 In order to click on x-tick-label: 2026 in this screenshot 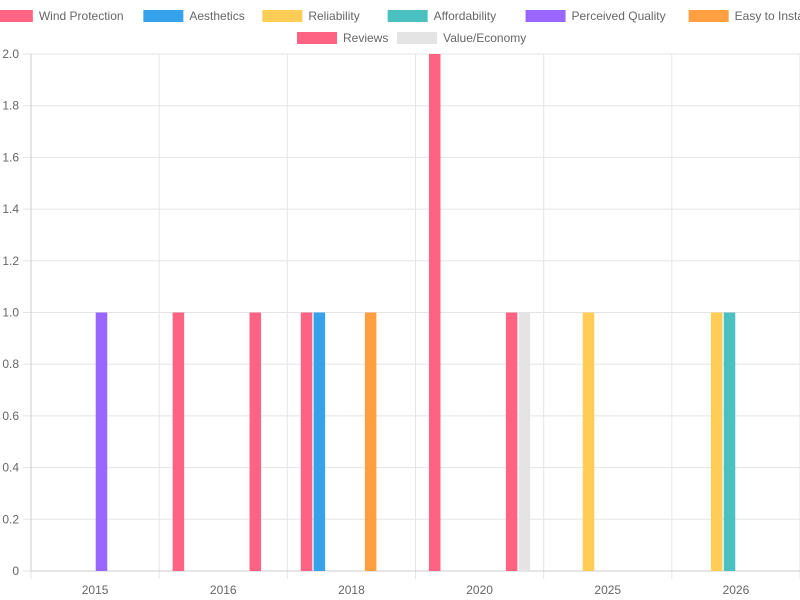, I will do `click(736, 590)`.